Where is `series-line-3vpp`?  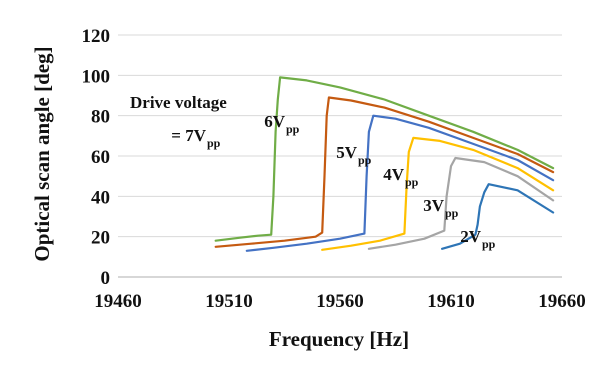
series-line-3vpp is located at coordinates (461, 203).